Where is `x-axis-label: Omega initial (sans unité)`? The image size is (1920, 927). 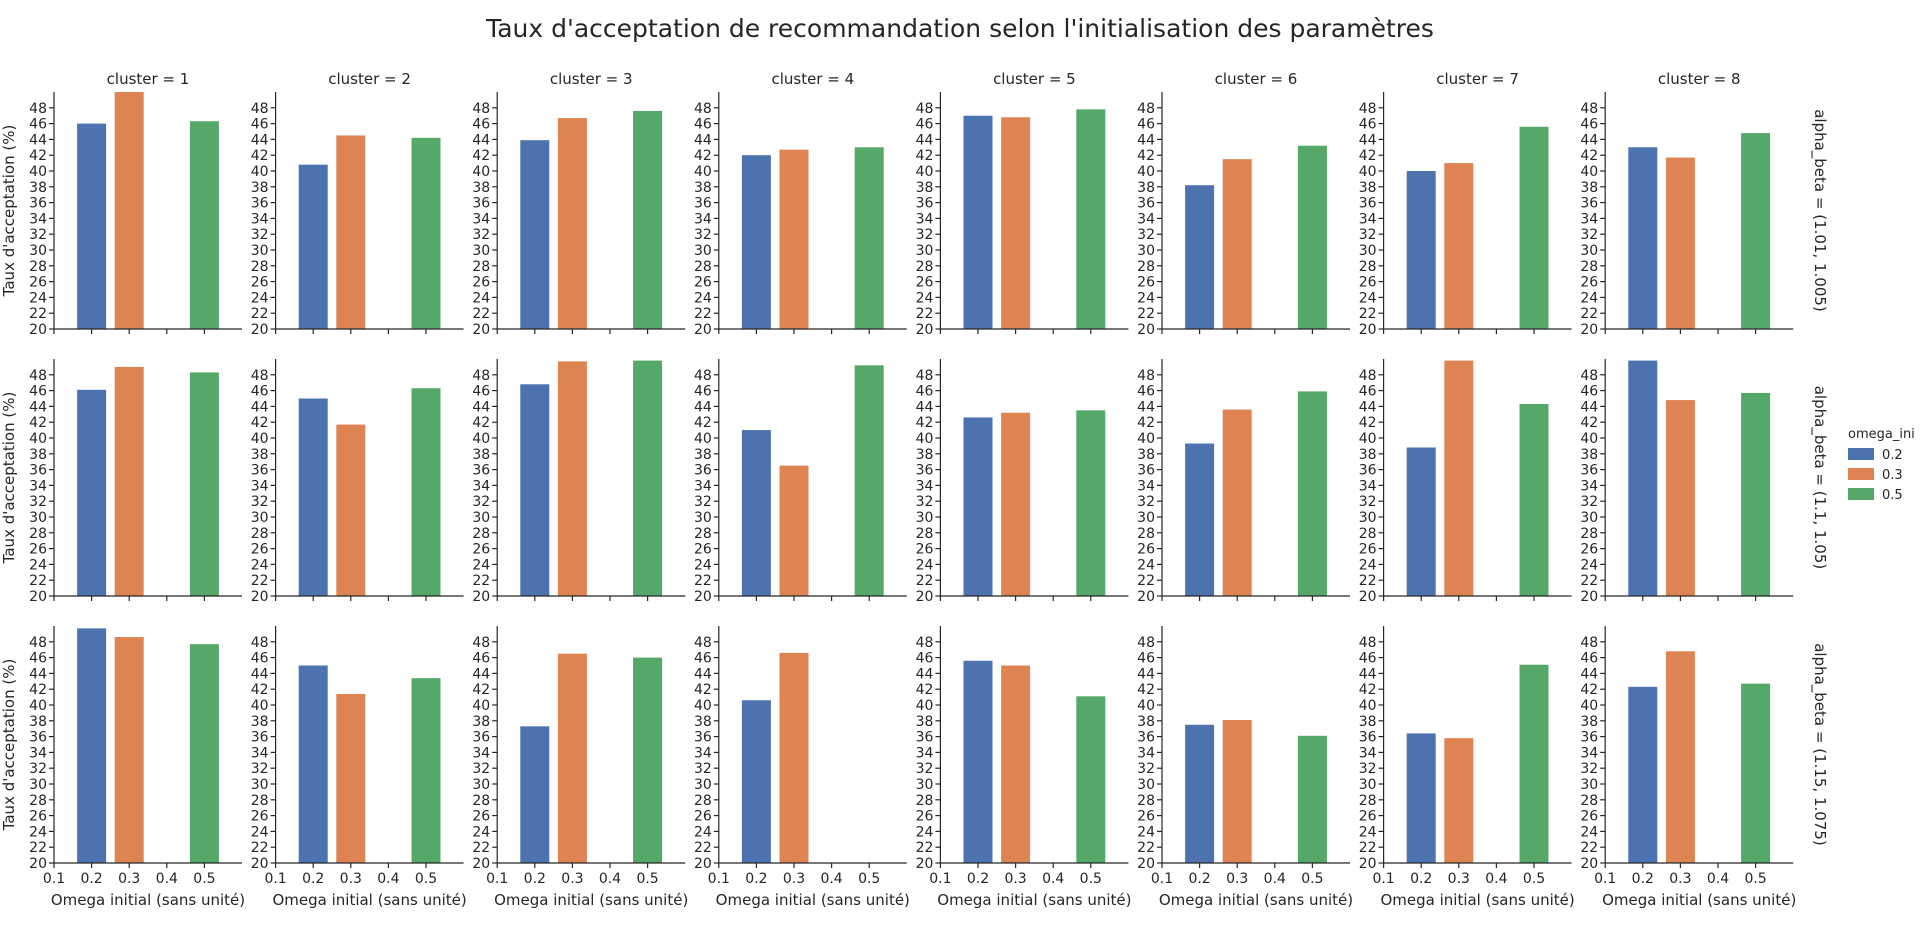 x-axis-label: Omega initial (sans unité) is located at coordinates (1477, 900).